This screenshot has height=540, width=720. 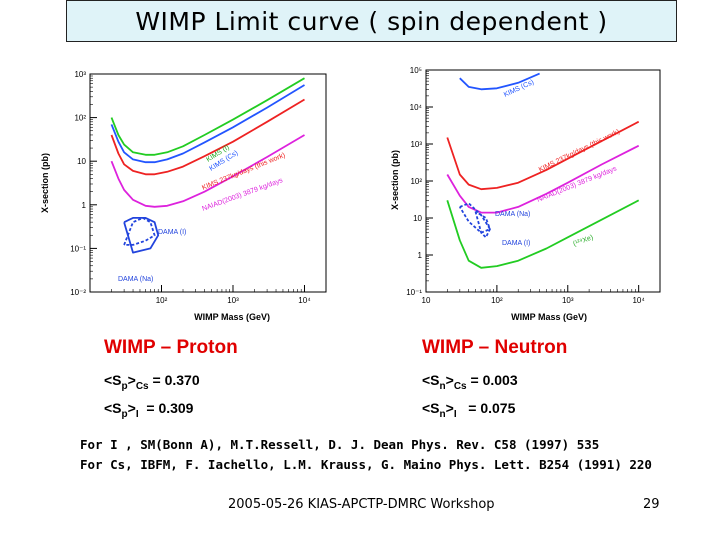 I want to click on proton-ytick-label: 10⁻¹, so click(x=78, y=248).